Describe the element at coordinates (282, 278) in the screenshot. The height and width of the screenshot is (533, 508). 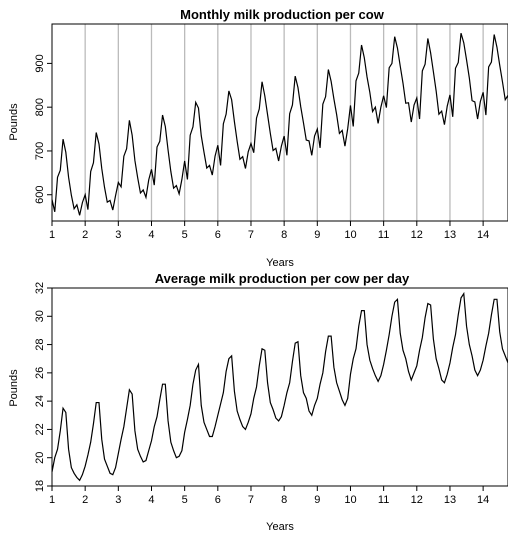
I see `chart-title: Average milk production per cow per day` at that location.